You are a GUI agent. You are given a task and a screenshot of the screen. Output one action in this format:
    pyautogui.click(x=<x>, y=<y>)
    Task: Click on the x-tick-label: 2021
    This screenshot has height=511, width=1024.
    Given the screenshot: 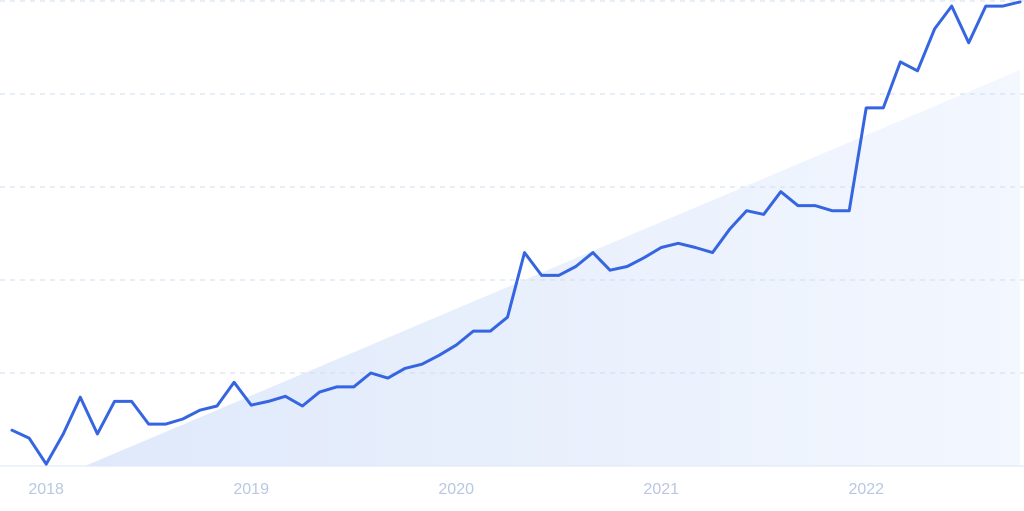 What is the action you would take?
    pyautogui.click(x=661, y=489)
    